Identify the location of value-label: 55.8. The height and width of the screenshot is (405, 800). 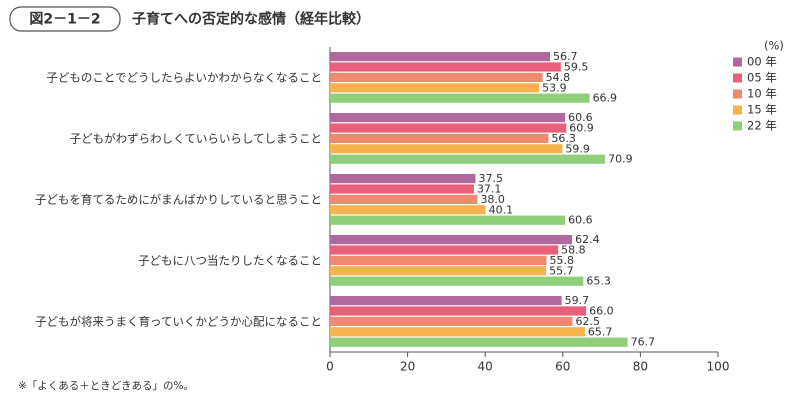
(562, 260).